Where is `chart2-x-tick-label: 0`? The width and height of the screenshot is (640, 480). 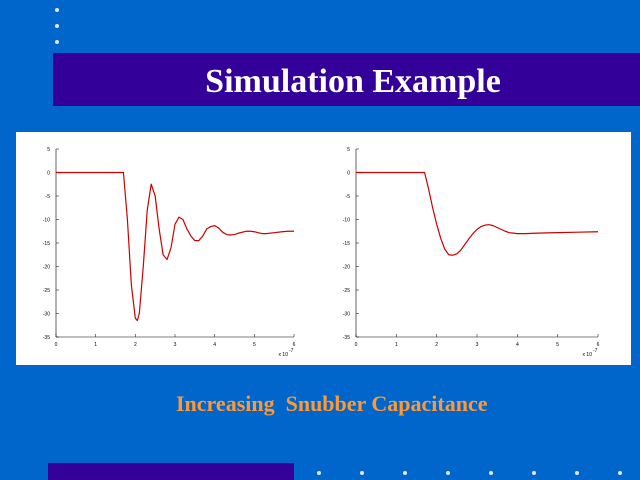 chart2-x-tick-label: 0 is located at coordinates (356, 345).